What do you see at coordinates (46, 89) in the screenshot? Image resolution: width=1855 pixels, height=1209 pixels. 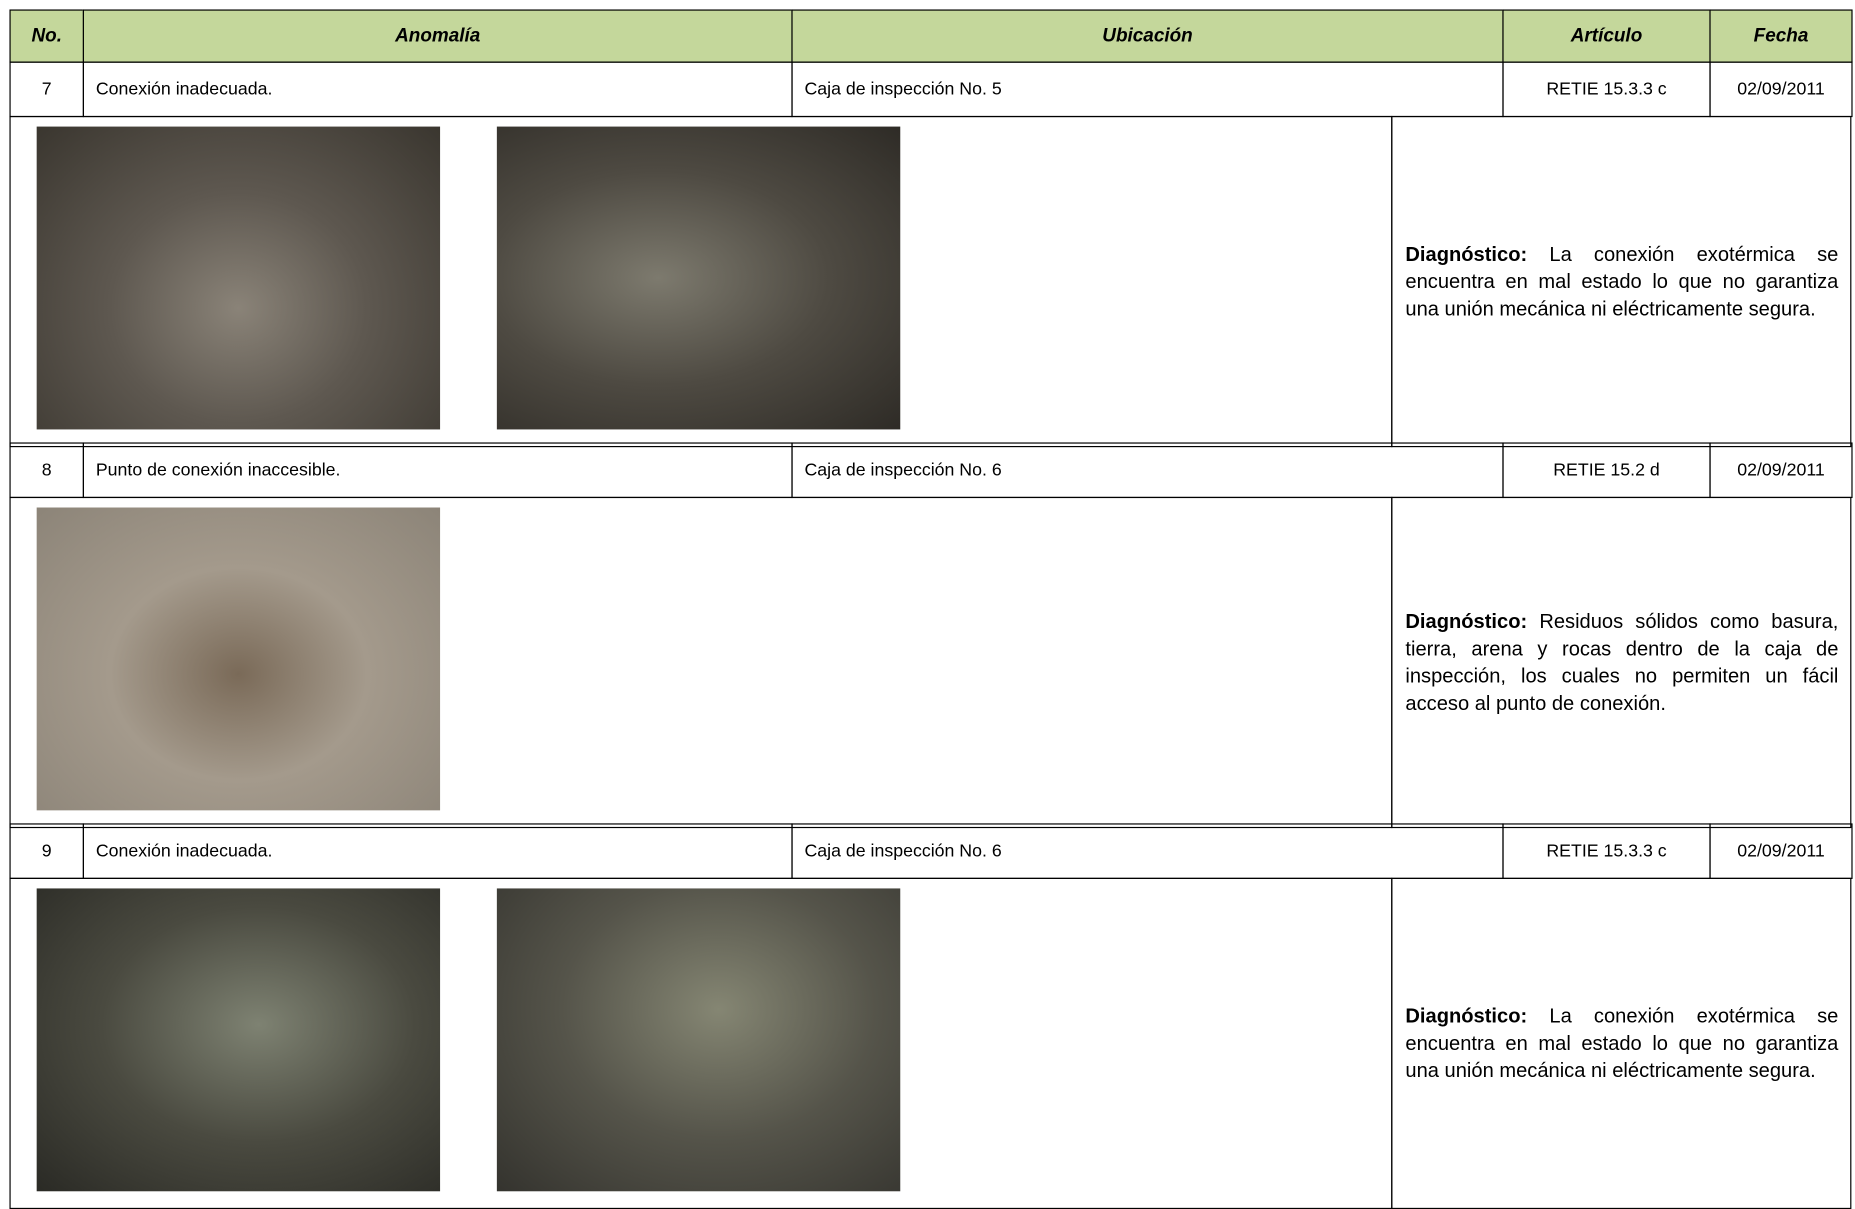 I see `row-cell: 7` at bounding box center [46, 89].